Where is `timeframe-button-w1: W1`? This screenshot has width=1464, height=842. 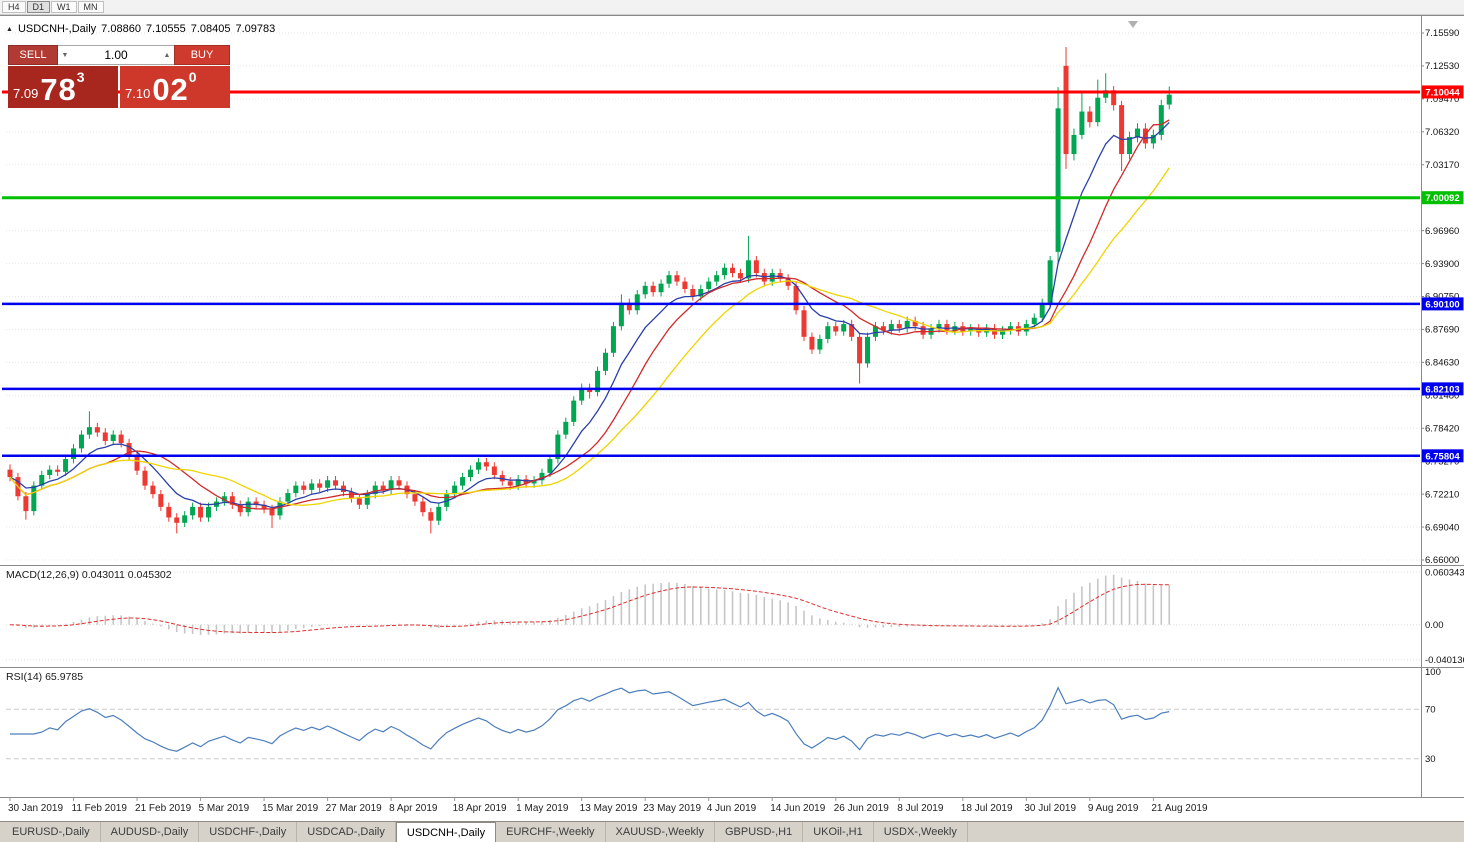
timeframe-button-w1: W1 is located at coordinates (64, 7).